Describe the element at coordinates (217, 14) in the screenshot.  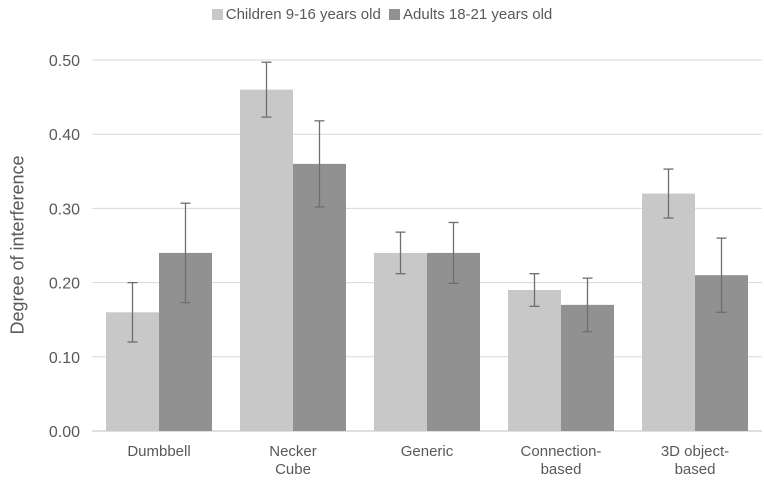
I see `legend-swatch-children` at that location.